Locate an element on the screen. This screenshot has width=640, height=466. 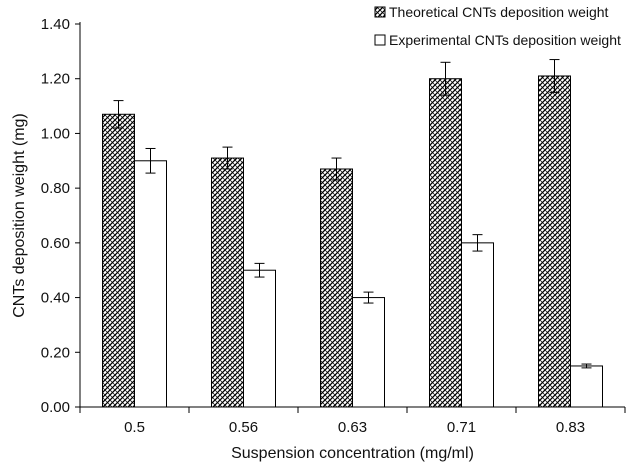
y-tick-label: 0.40 is located at coordinates (55, 298).